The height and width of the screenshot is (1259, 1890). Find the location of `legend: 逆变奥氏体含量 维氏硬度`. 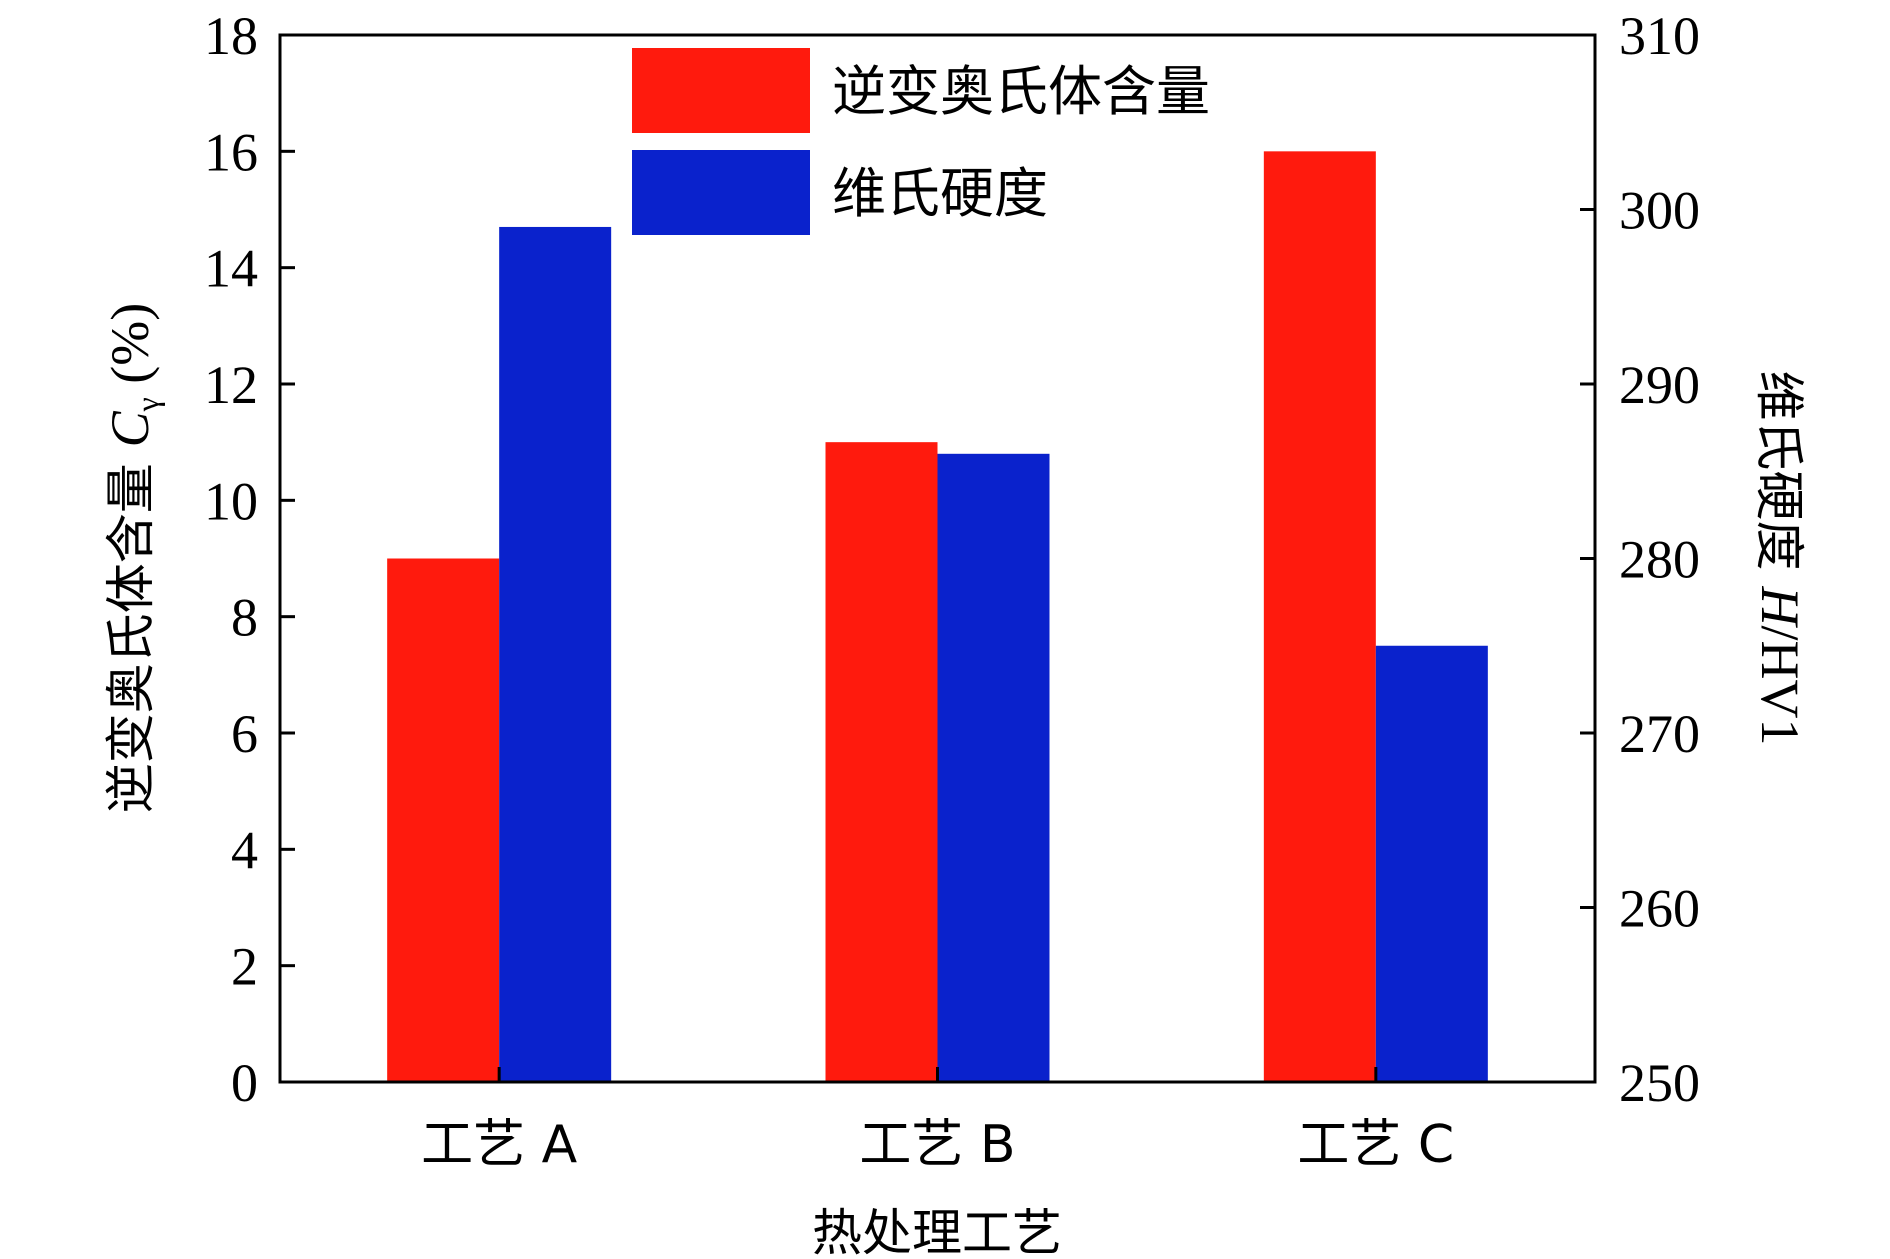

legend: 逆变奥氏体含量 维氏硬度 is located at coordinates (921, 141).